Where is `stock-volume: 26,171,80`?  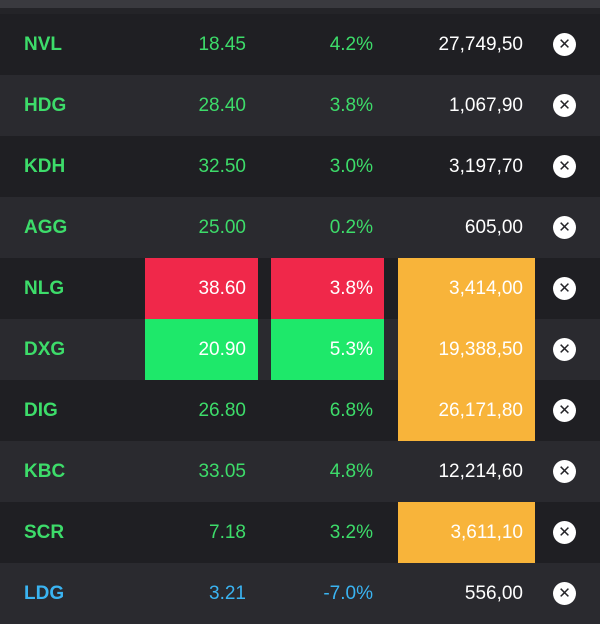 stock-volume: 26,171,80 is located at coordinates (466, 410).